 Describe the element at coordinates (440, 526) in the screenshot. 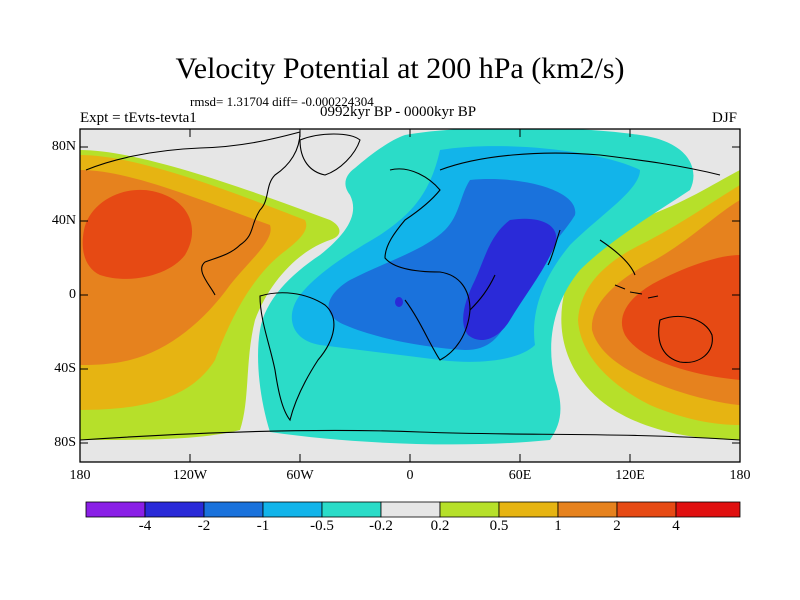

I see `colorbar-label: 0.2` at that location.